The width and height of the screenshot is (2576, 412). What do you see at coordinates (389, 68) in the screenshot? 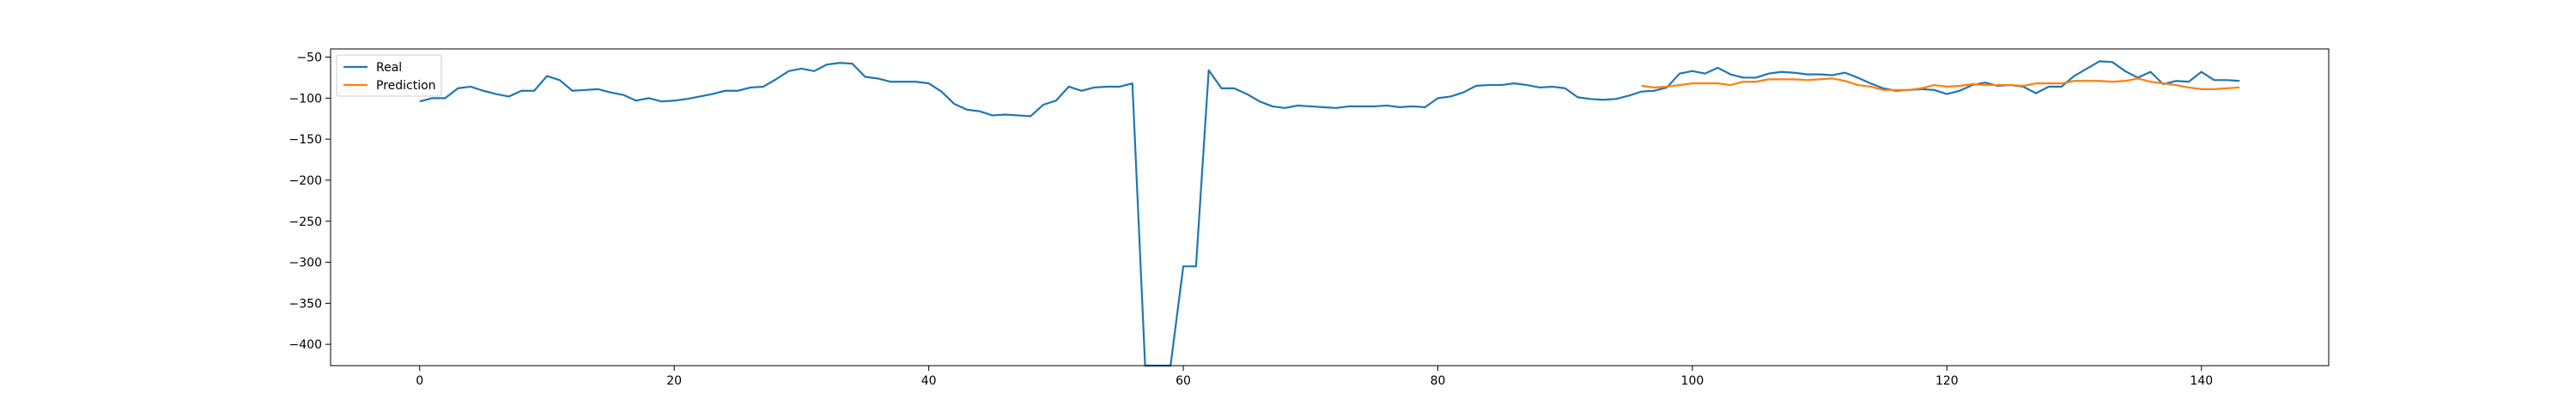
I see `legend-label-0: Real` at bounding box center [389, 68].